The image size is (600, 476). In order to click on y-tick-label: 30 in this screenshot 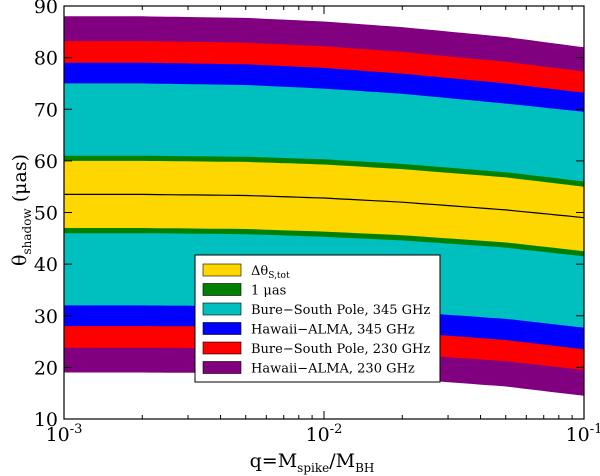, I will do `click(46, 317)`.